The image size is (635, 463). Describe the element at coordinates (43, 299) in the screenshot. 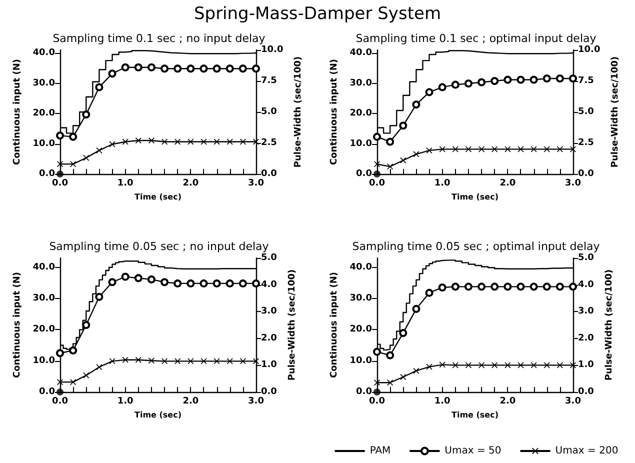

I see `y-tick-label: 30.0` at that location.